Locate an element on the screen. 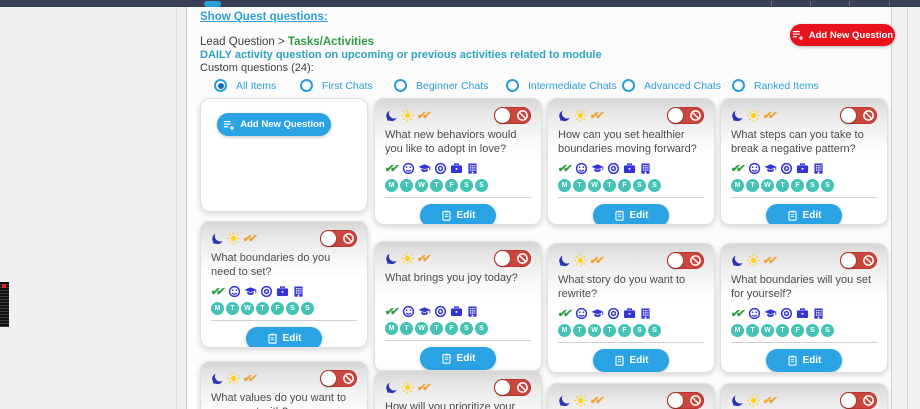  filter-all-items: All Items is located at coordinates (245, 85).